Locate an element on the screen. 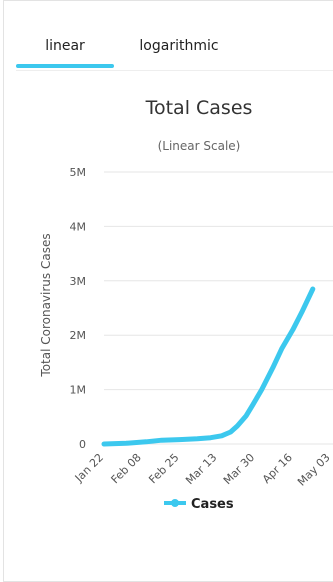  legend-swatch-marker is located at coordinates (175, 503).